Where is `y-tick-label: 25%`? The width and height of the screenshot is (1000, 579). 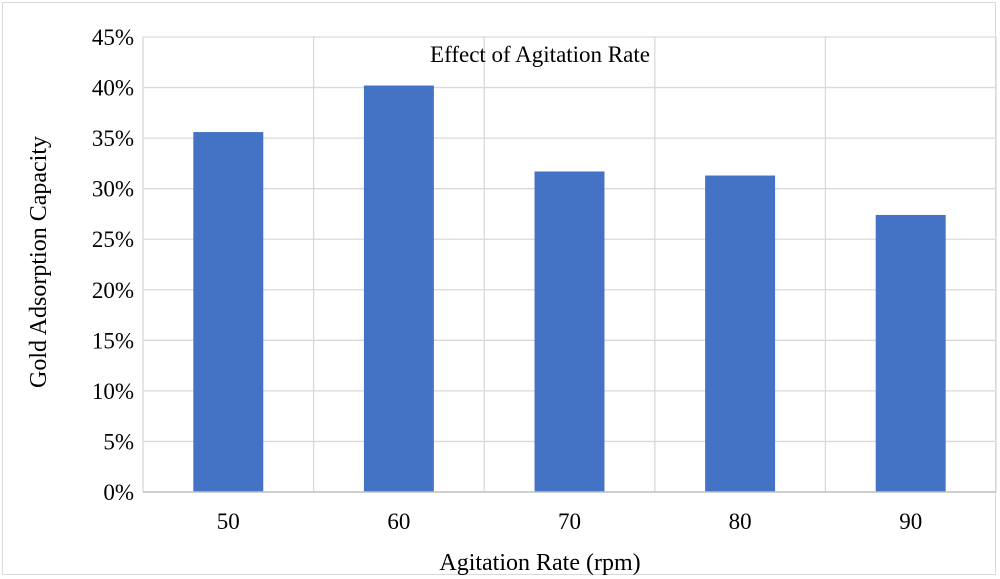 y-tick-label: 25% is located at coordinates (113, 239).